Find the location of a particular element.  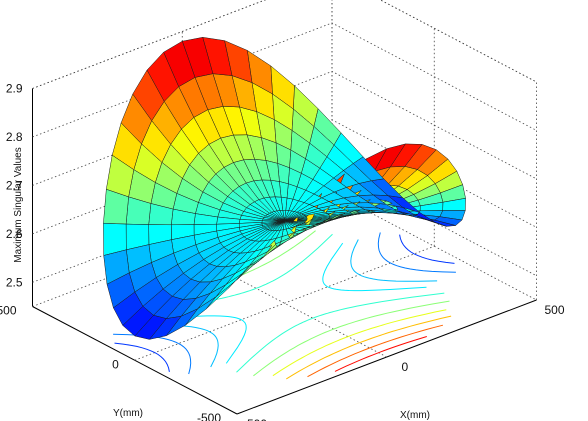

y-tick-label: 500 is located at coordinates (8, 311).